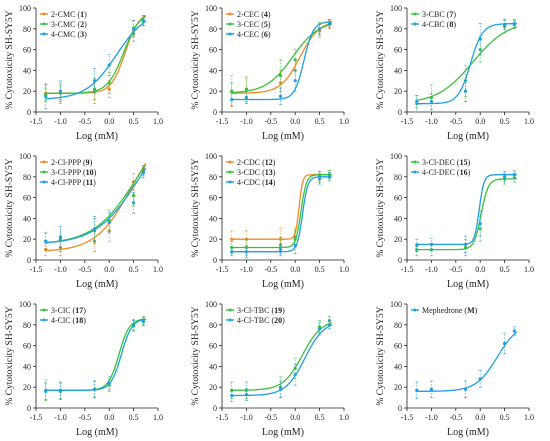  Describe the element at coordinates (283, 136) in the screenshot. I see `x-axis-label: Log (mM)` at that location.